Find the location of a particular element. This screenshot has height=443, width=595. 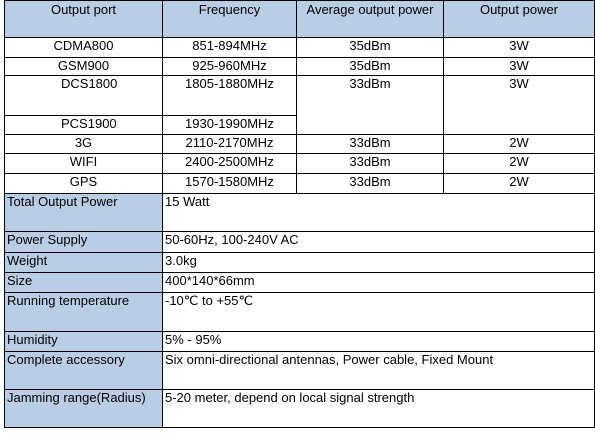

header-output-power: Output power is located at coordinates (519, 19).